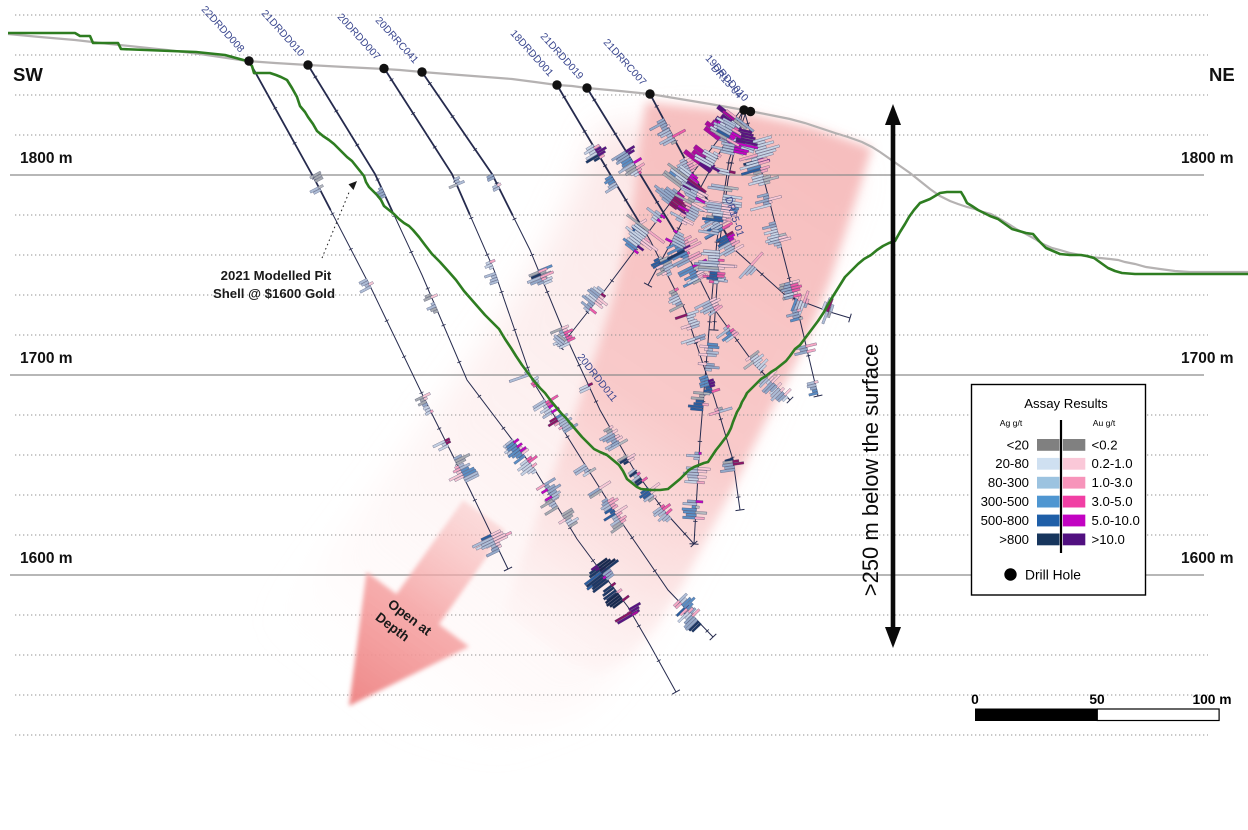 This screenshot has width=1248, height=830. I want to click on svg-text: SW, so click(28, 74).